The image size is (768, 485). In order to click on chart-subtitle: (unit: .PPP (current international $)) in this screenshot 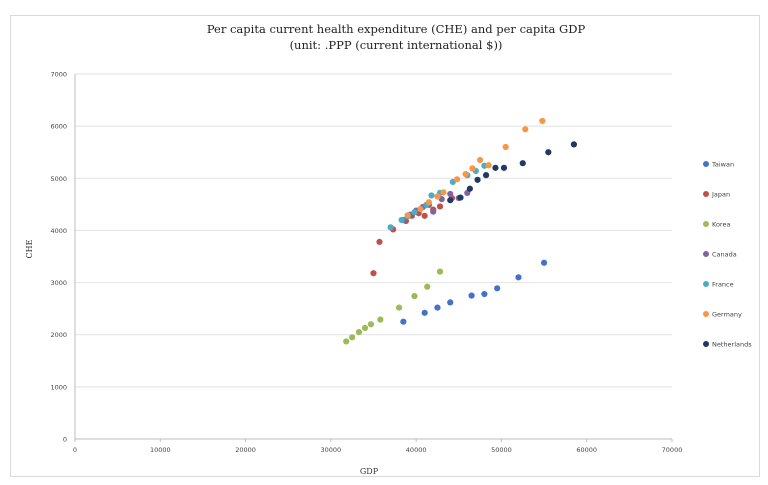, I will do `click(396, 45)`.